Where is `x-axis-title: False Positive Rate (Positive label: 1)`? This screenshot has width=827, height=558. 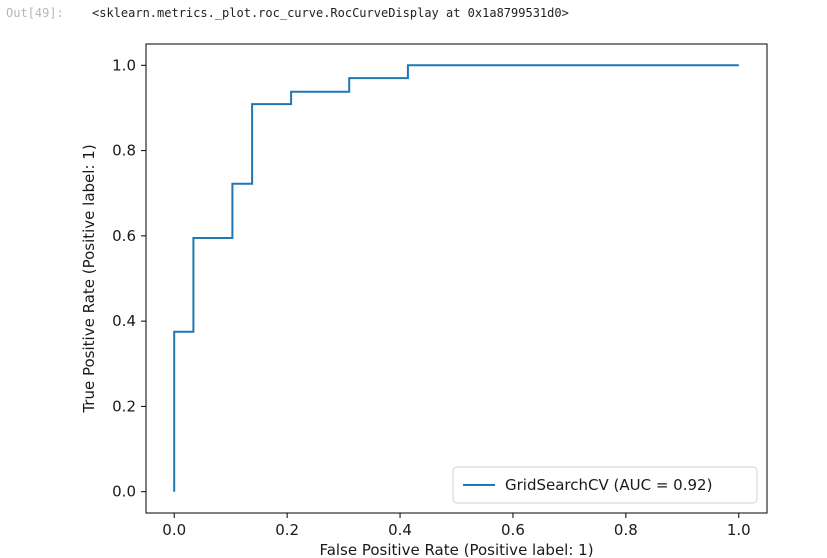
x-axis-title: False Positive Rate (Positive label: 1) is located at coordinates (456, 549).